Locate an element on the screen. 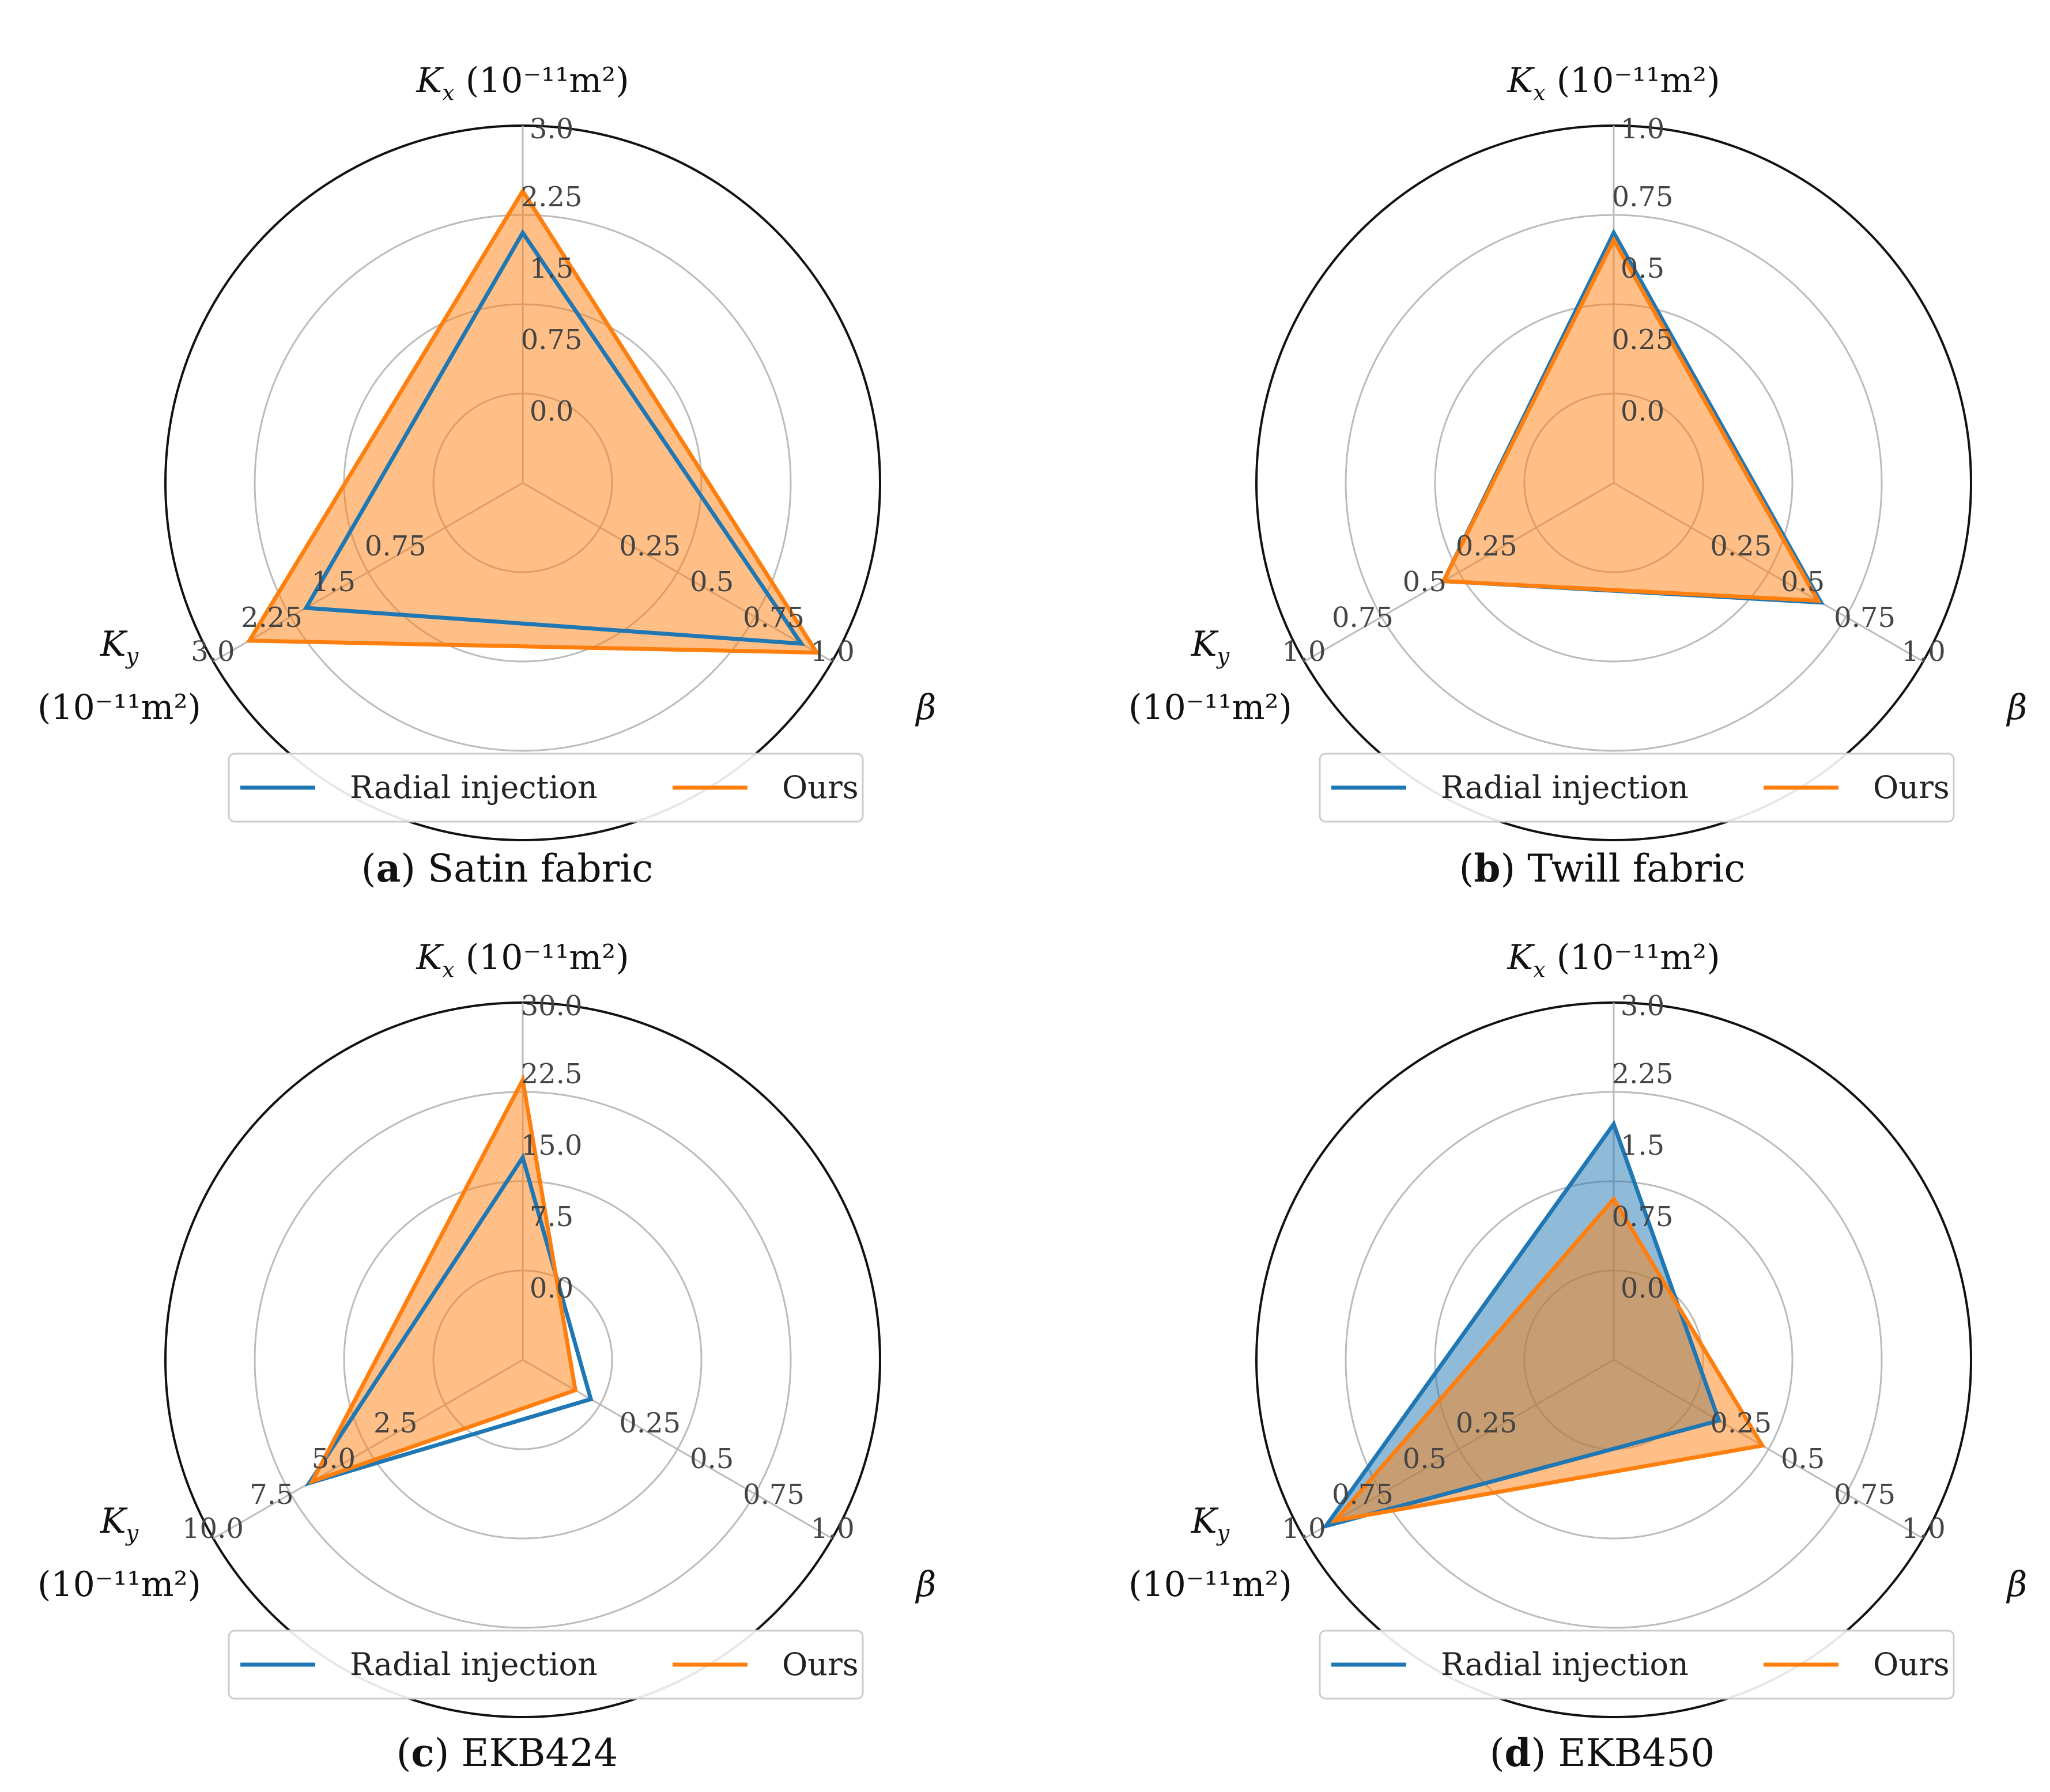 The image size is (2050, 1792). tick-label: 30.0 is located at coordinates (552, 1006).